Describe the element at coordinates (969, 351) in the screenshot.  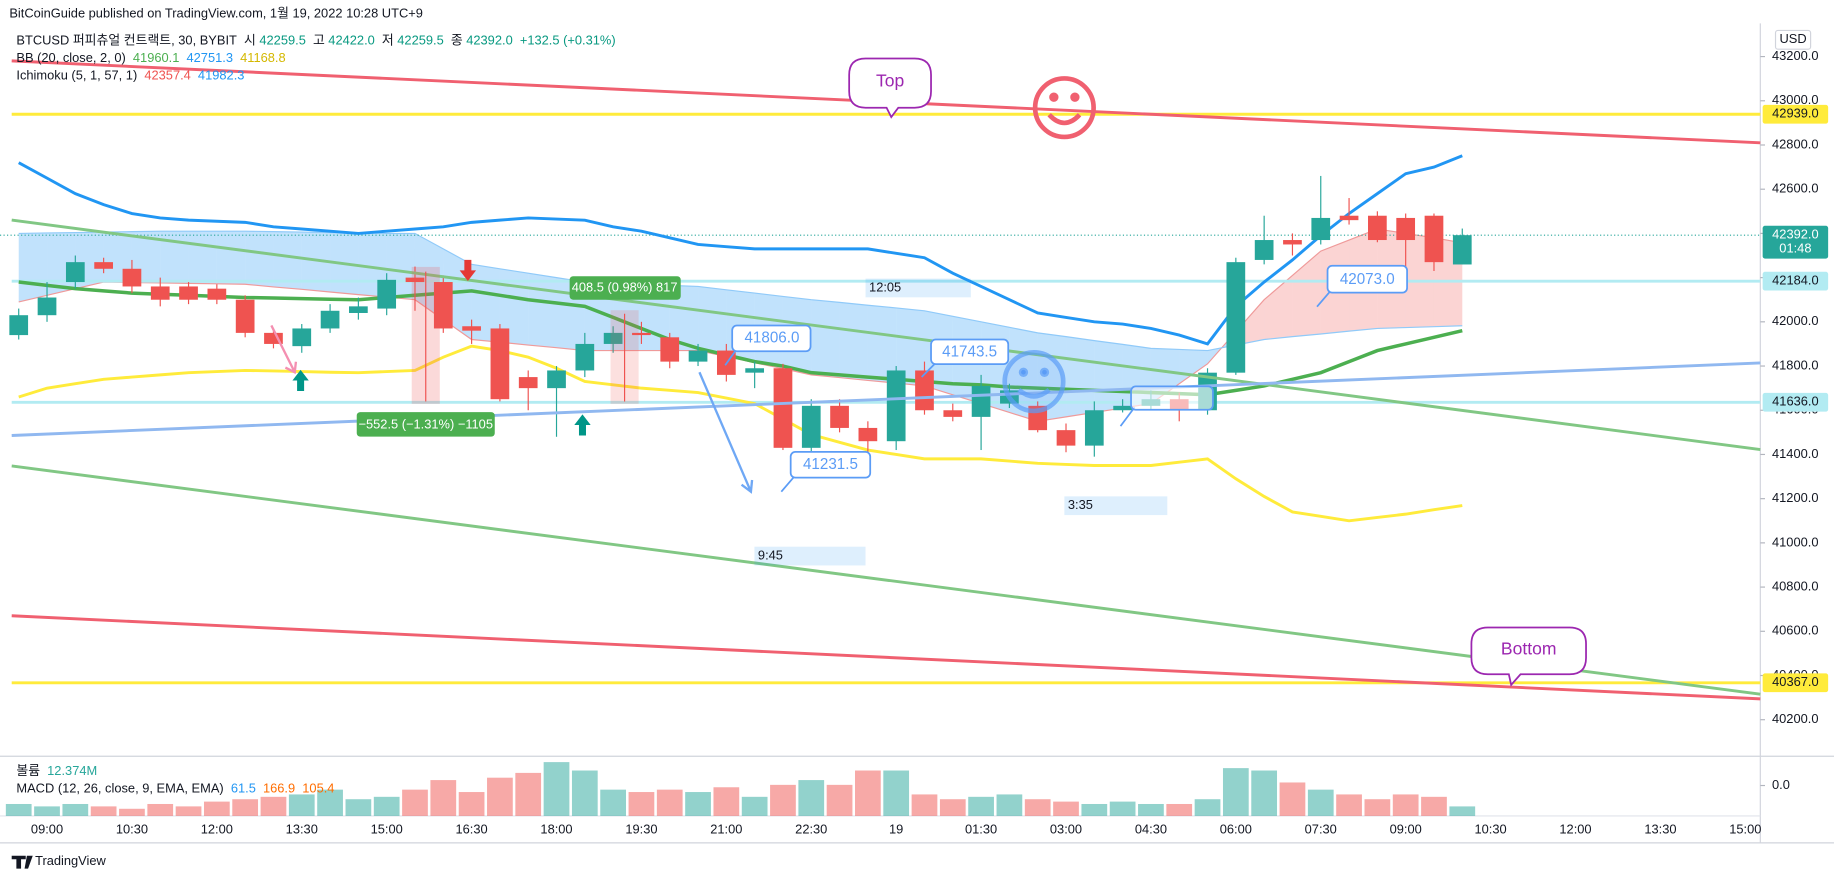
I see `price-callout-text: 41743.5` at that location.